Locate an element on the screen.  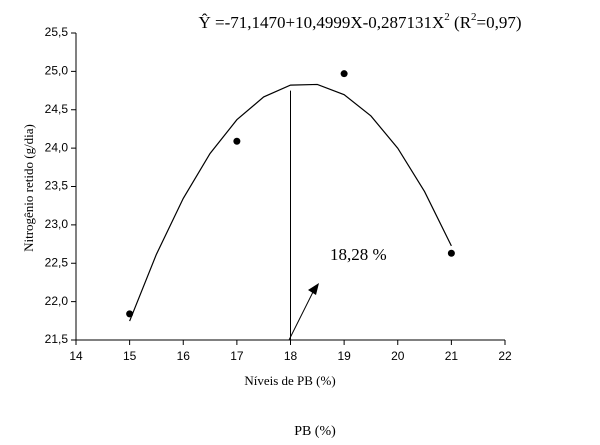
annotation: 18,28 % is located at coordinates (358, 254).